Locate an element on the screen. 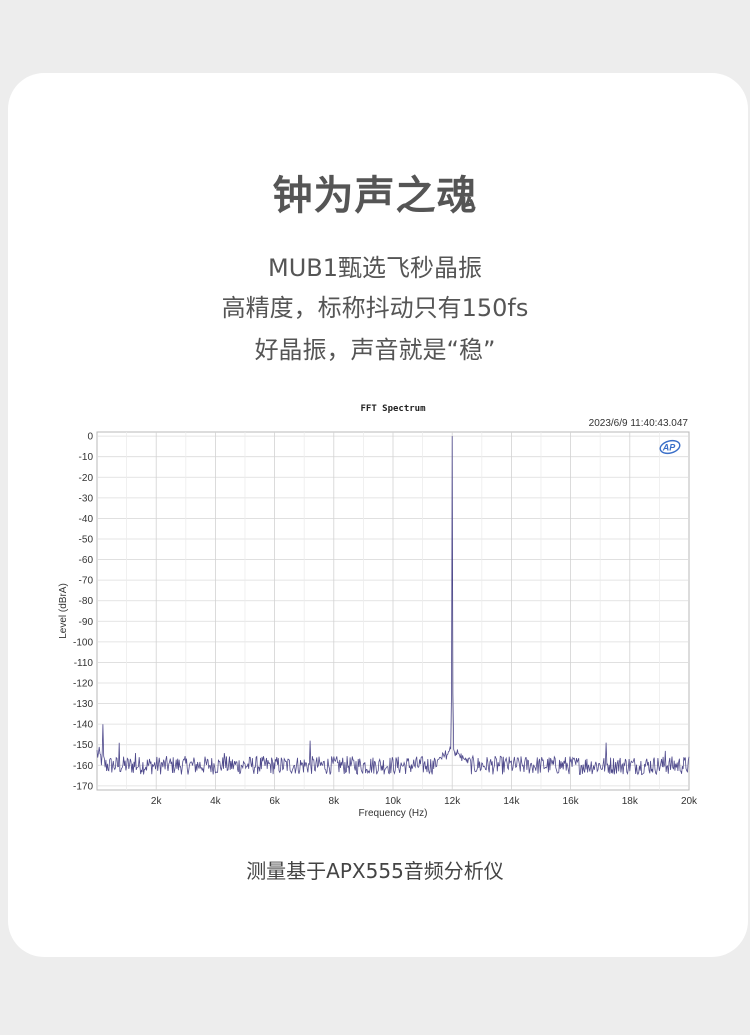  x-tick-label: 16k is located at coordinates (571, 801).